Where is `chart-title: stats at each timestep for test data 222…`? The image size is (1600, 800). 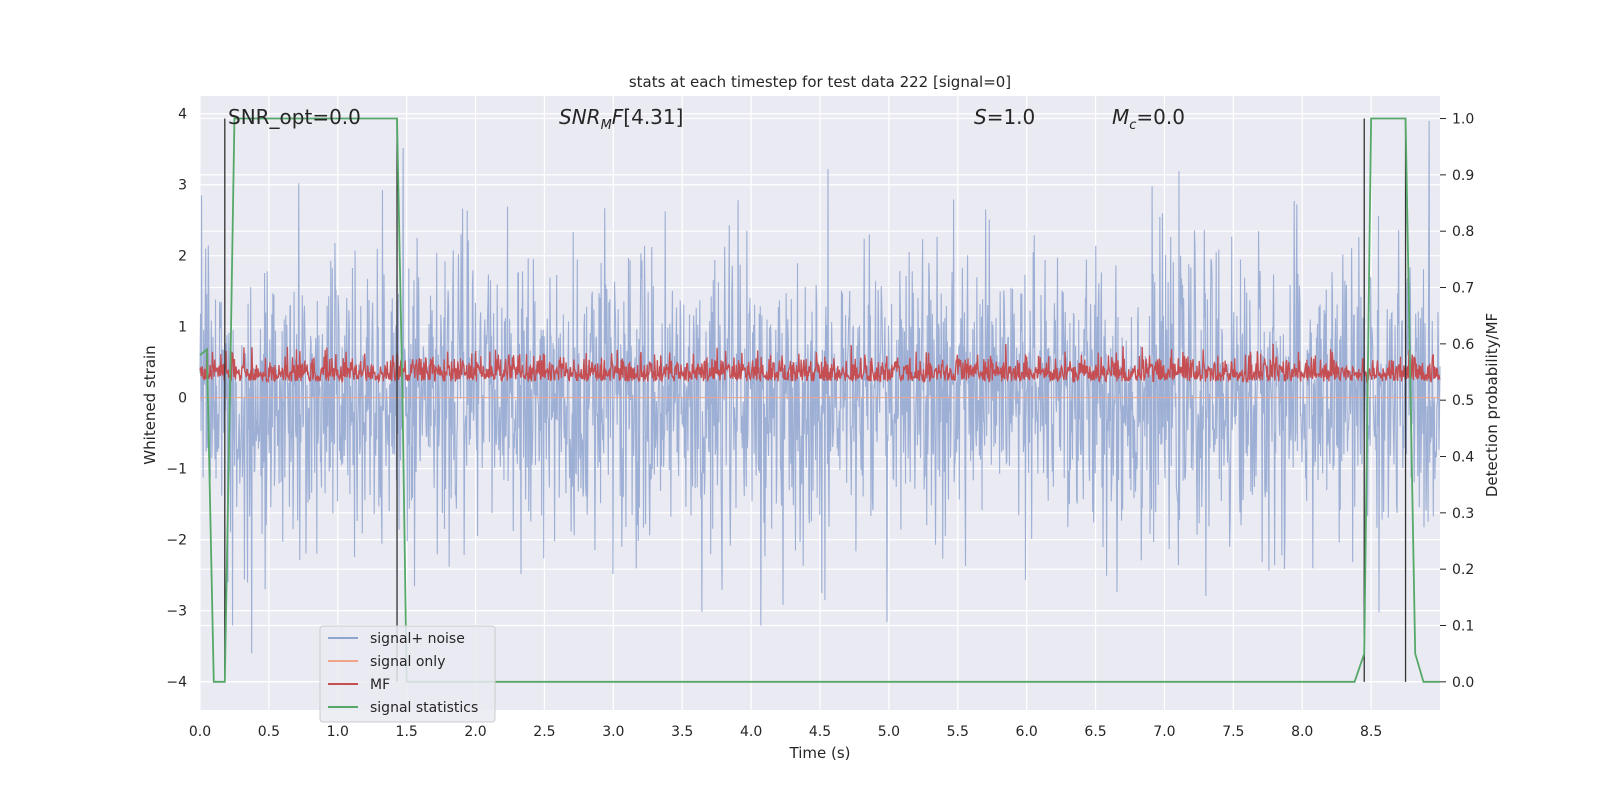
chart-title: stats at each timestep for test data 222… is located at coordinates (820, 82).